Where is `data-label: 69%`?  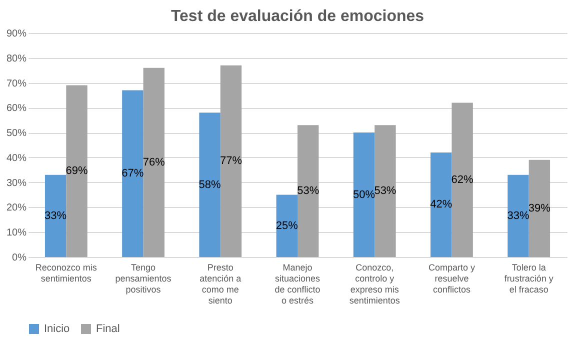
data-label: 69% is located at coordinates (77, 171).